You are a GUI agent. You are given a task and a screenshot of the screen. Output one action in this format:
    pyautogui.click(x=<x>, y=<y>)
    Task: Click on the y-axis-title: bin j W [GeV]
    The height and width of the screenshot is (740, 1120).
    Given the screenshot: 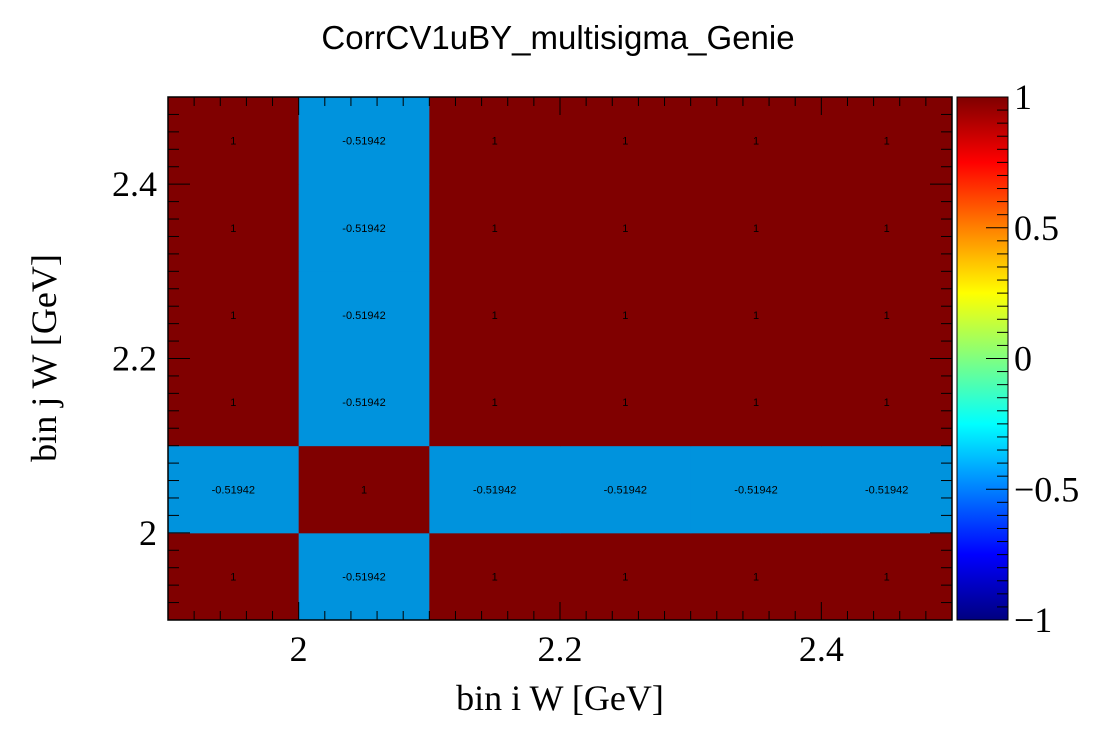 What is the action you would take?
    pyautogui.click(x=44, y=358)
    